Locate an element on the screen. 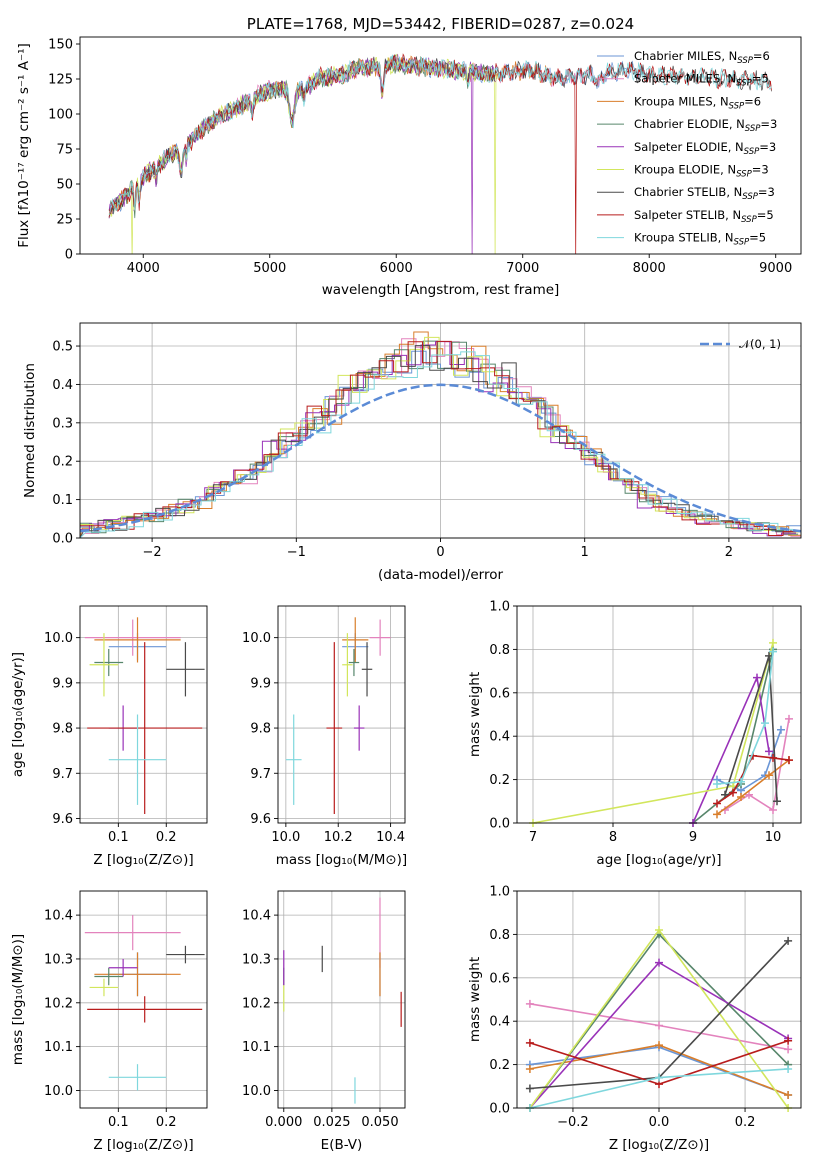 The width and height of the screenshot is (819, 1170). legend-entry: Salpeter MILES, NSSP=5 is located at coordinates (701, 80).